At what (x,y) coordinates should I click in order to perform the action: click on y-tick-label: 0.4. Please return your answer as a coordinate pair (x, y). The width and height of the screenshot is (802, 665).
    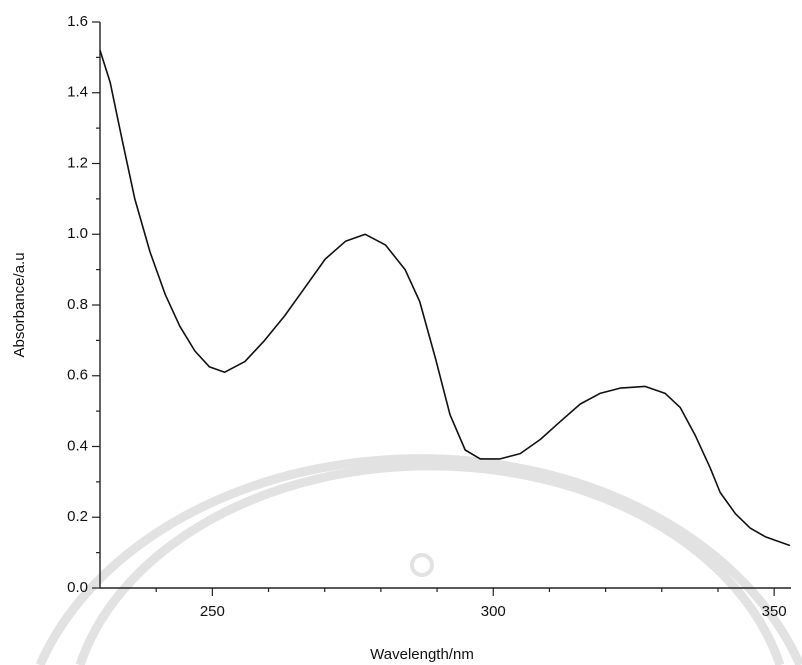
    Looking at the image, I should click on (77, 445).